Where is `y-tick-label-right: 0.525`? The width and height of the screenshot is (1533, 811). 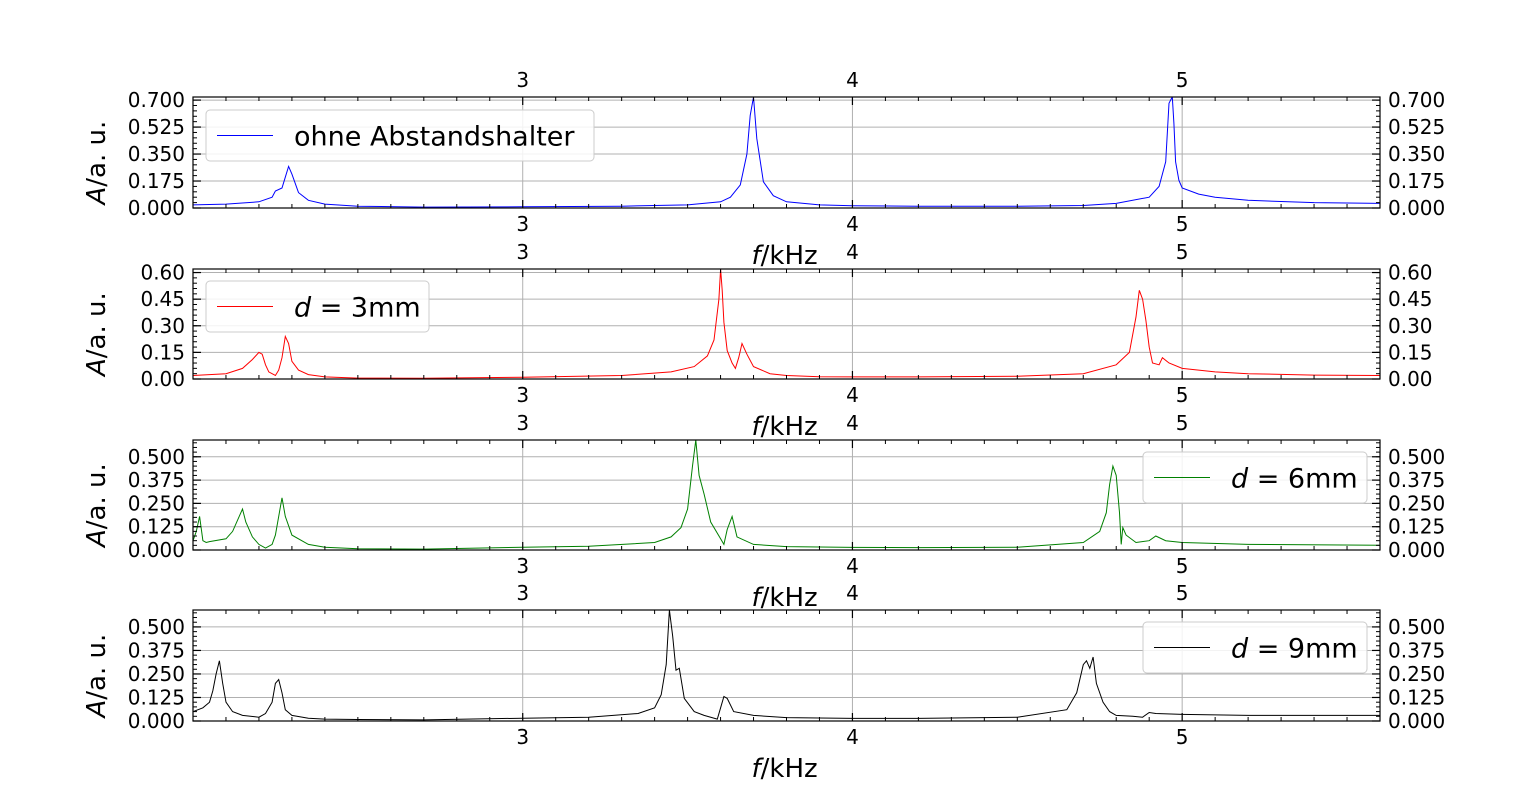
y-tick-label-right: 0.525 is located at coordinates (1416, 127).